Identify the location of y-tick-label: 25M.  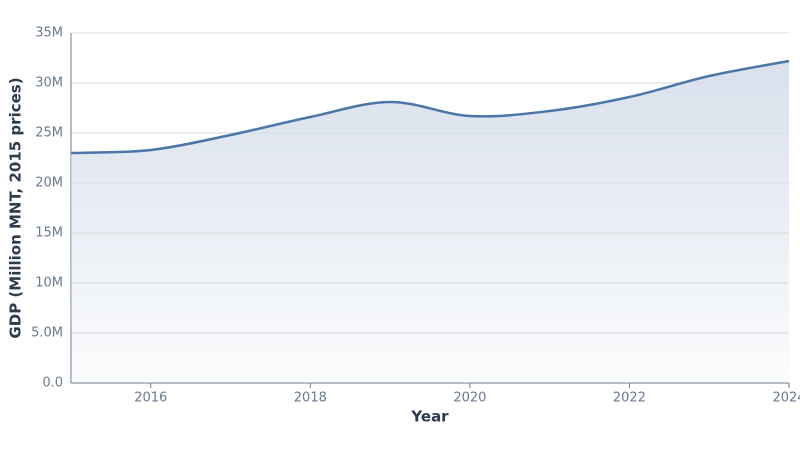
(49, 133).